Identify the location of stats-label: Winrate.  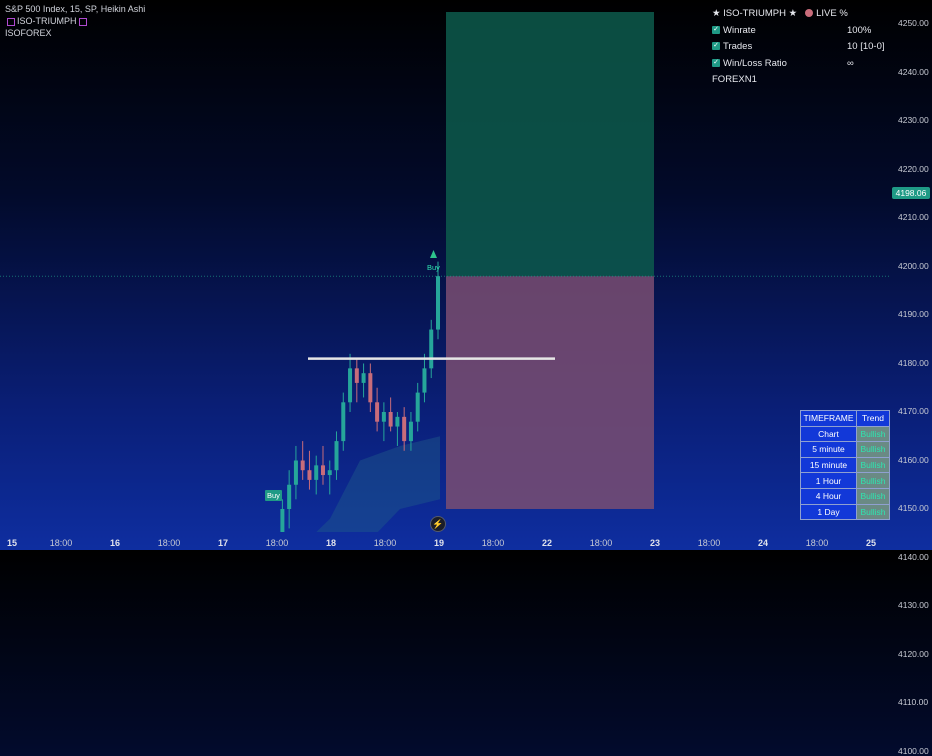
(739, 30).